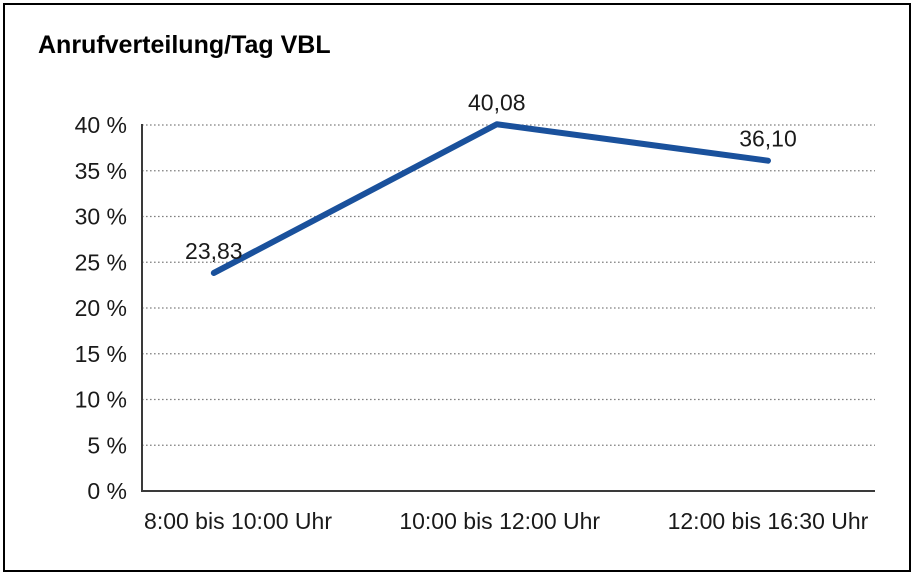 This screenshot has height=576, width=915. What do you see at coordinates (497, 102) in the screenshot?
I see `data-label: 40,08` at bounding box center [497, 102].